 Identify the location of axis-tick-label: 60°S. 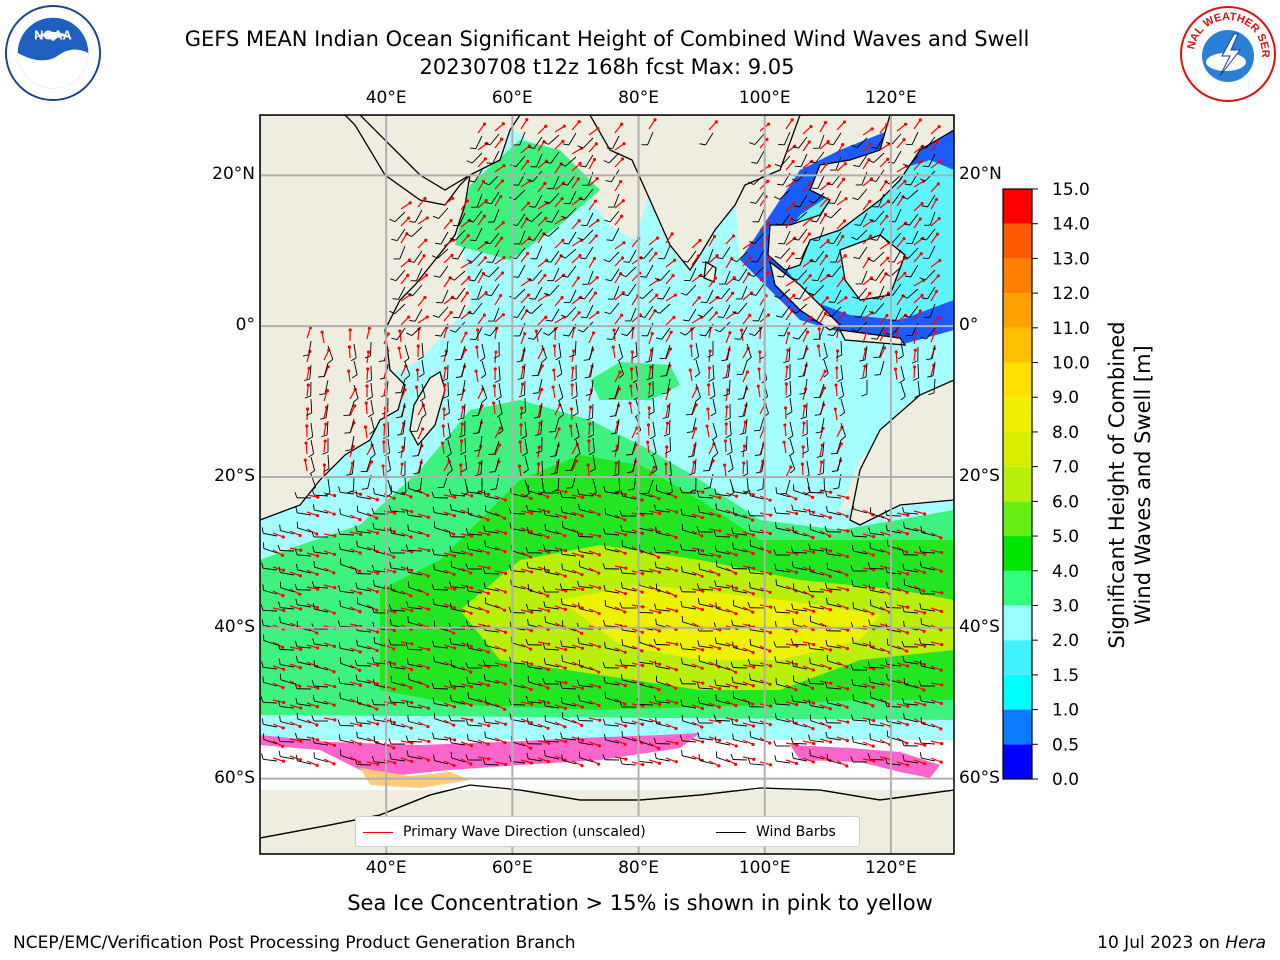
(234, 777).